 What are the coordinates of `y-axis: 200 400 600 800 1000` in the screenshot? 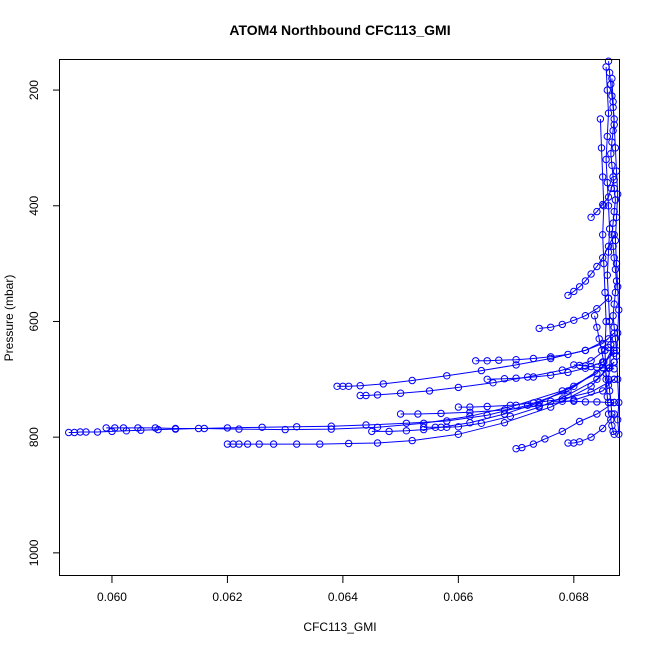 It's located at (43, 323).